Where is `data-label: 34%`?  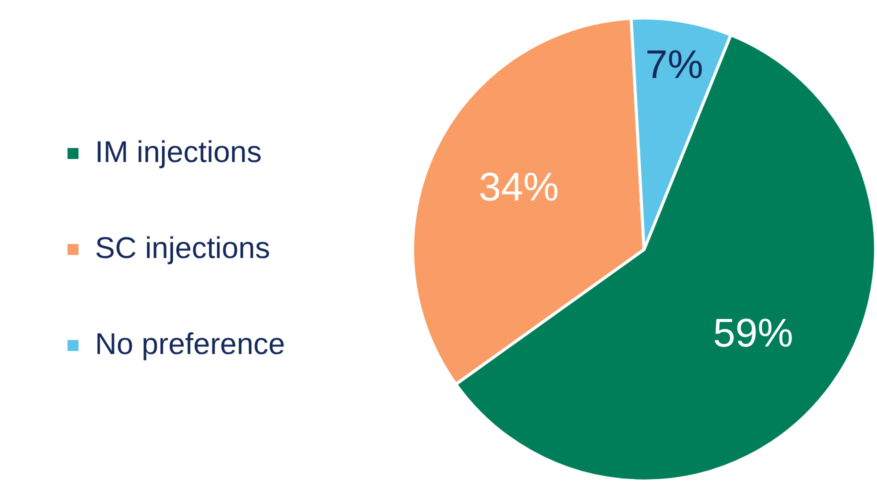
data-label: 34% is located at coordinates (518, 188).